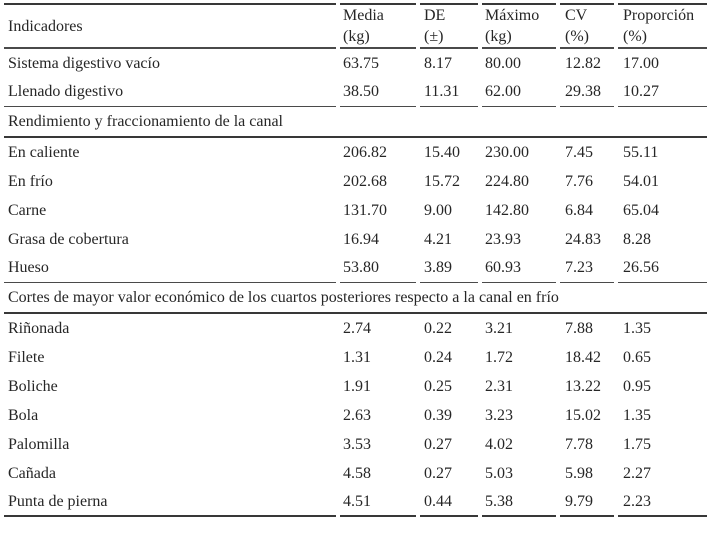  I want to click on table-row: Carne 131.70 9.00 142.80 6.84 65.04, so click(355, 210).